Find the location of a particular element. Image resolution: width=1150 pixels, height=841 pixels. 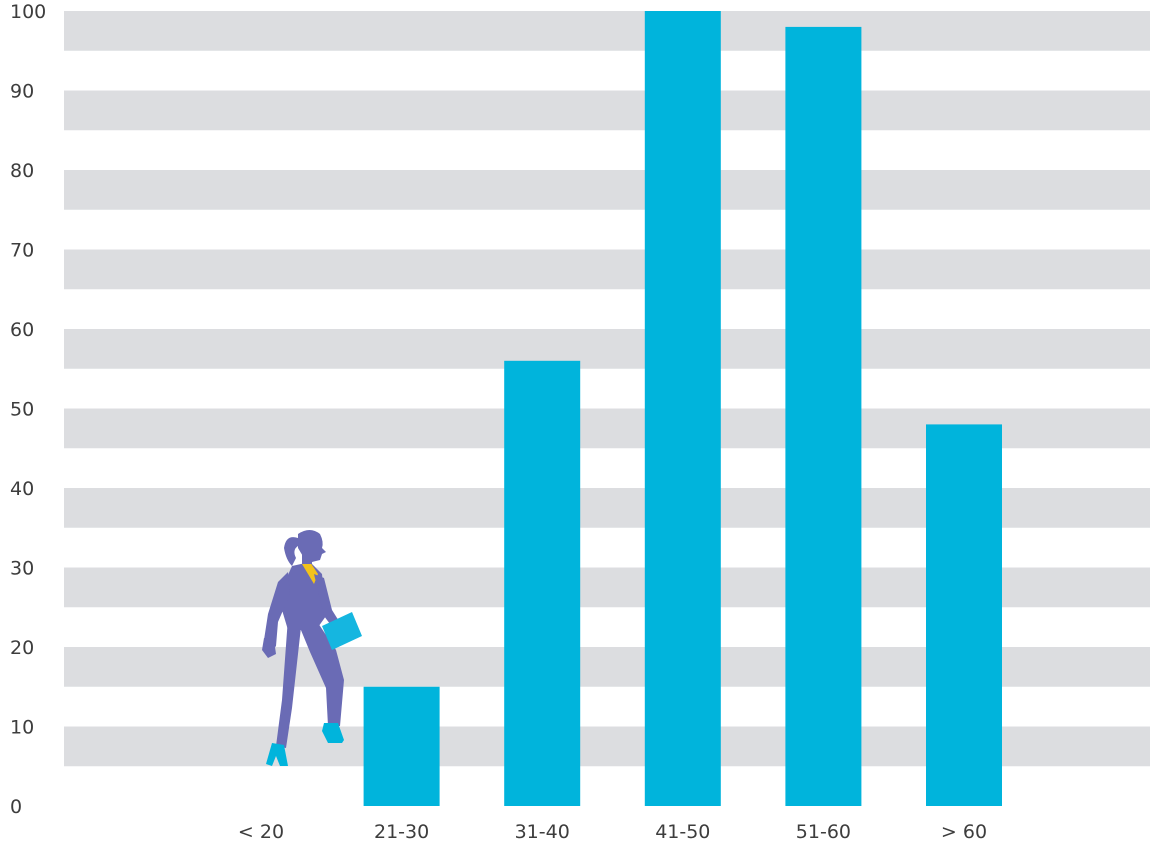

y-tick-label: 100 is located at coordinates (28, 12).